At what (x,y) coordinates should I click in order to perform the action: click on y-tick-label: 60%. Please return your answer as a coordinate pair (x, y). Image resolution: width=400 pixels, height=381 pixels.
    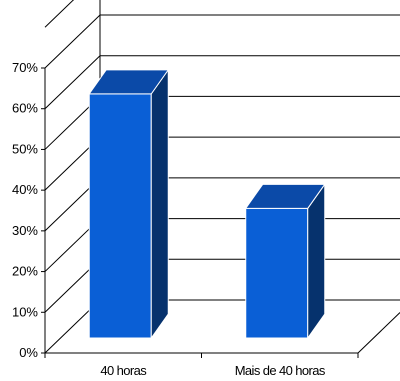
    Looking at the image, I should click on (25, 108).